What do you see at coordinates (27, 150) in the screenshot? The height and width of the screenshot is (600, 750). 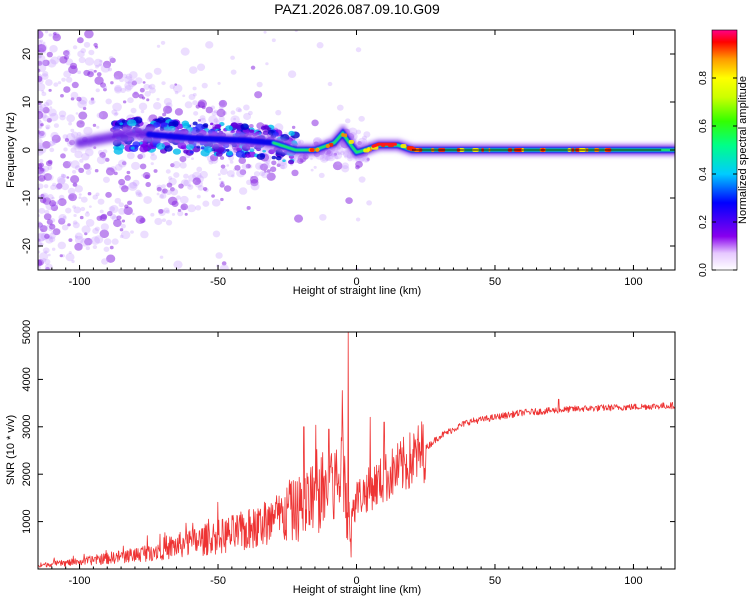 I see `spectrogram-ytick-label-2: 0` at bounding box center [27, 150].